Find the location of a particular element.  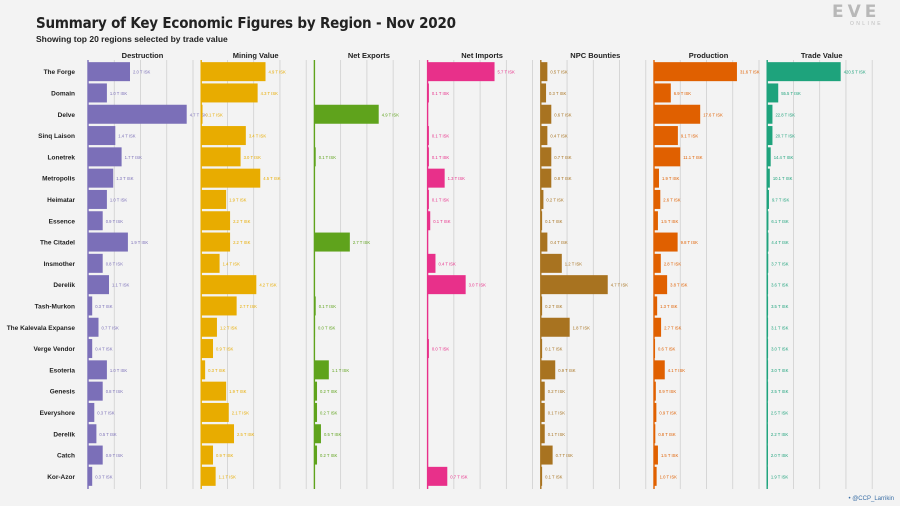

data-label: 55.5 T ISK is located at coordinates (791, 93).